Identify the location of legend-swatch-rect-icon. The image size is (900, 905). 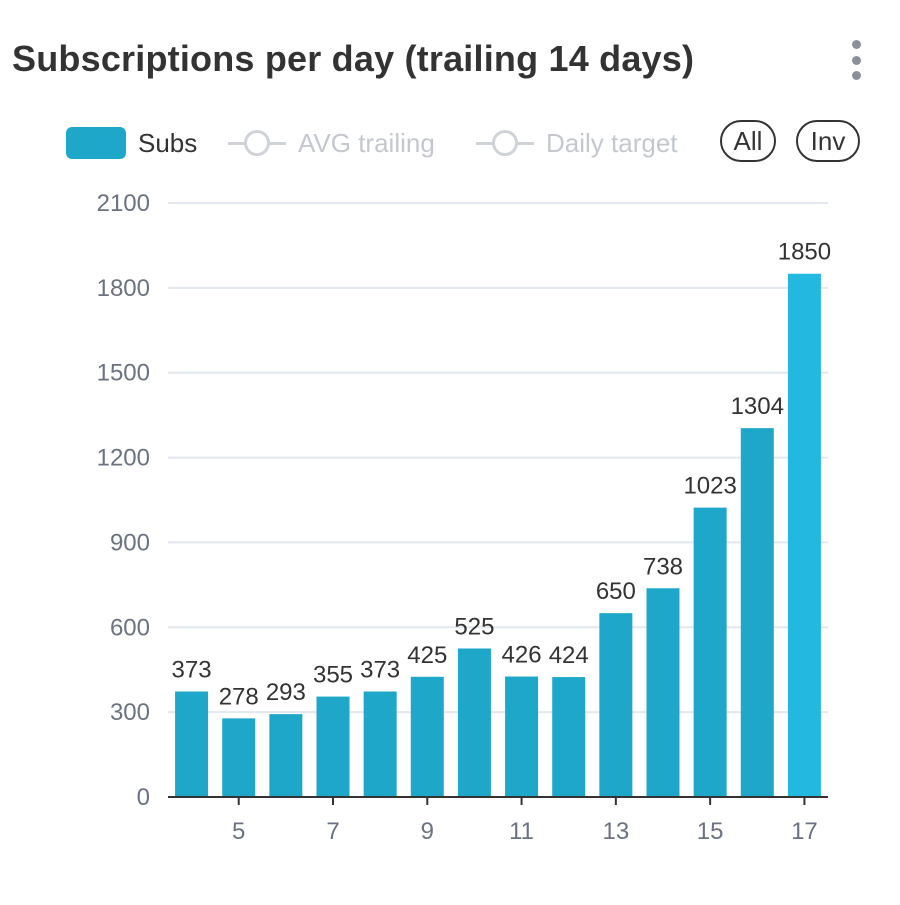
(96, 143).